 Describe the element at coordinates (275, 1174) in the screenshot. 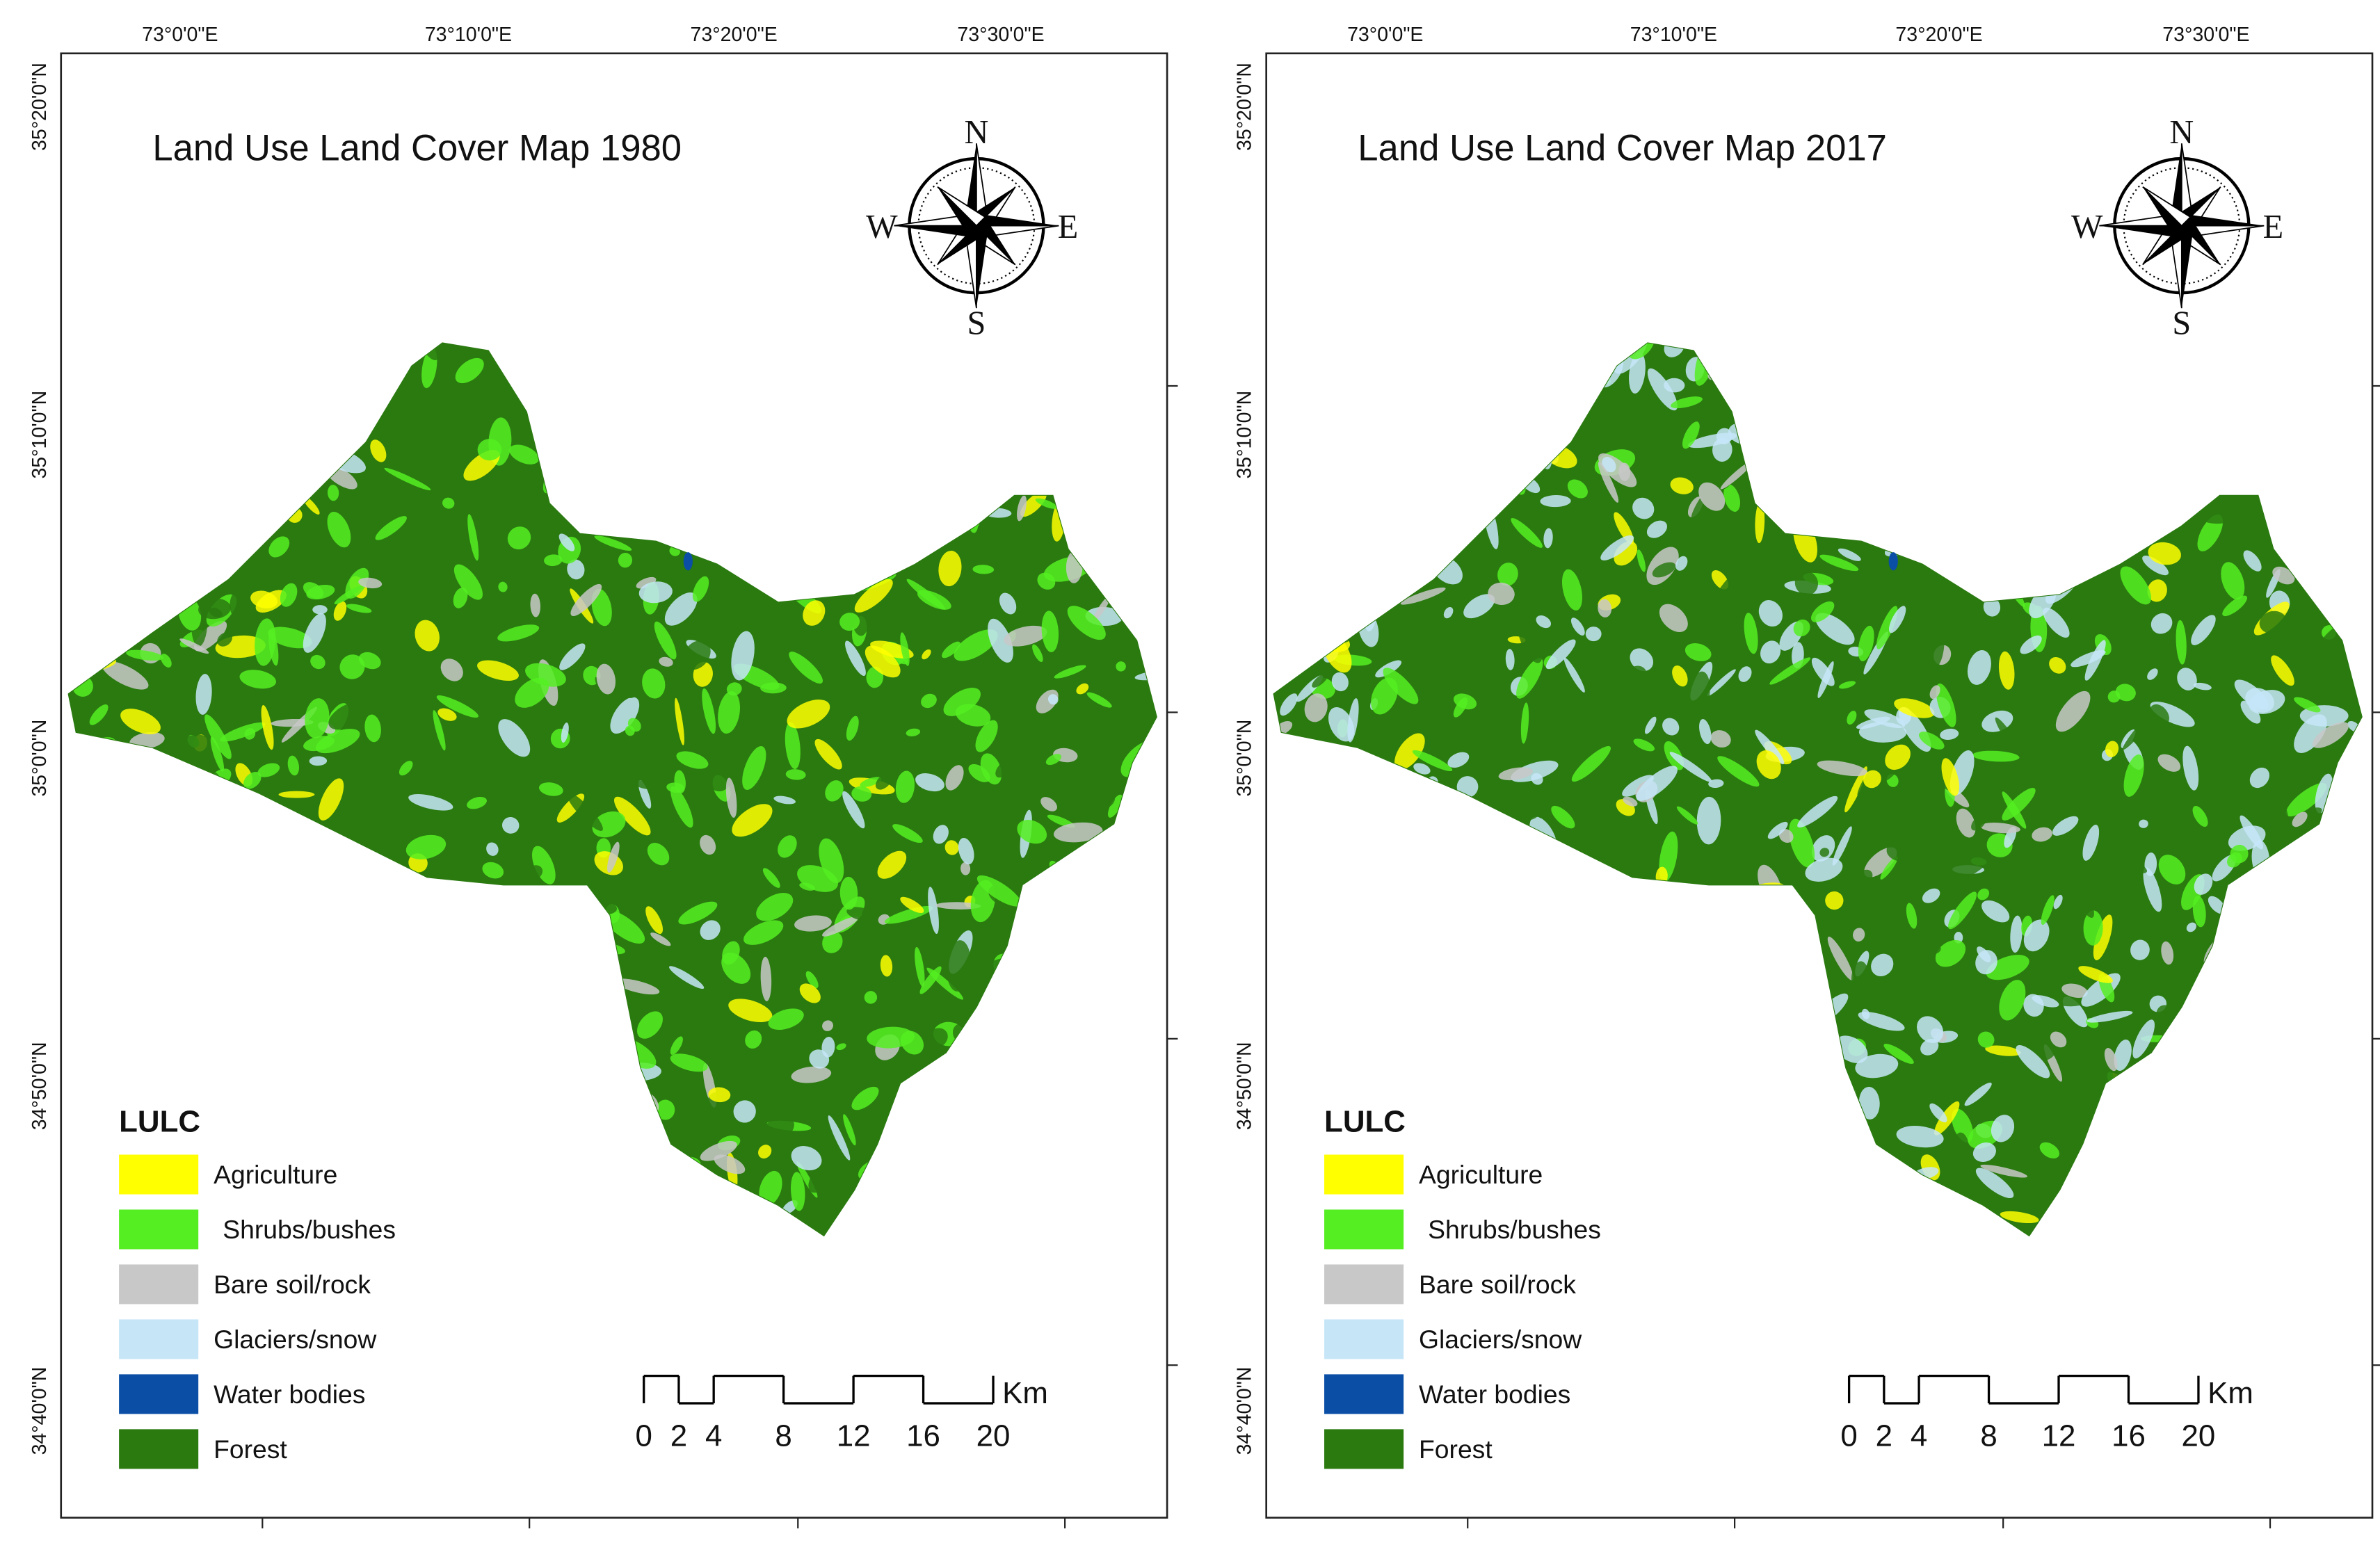

I see `legend-label: Agriculture` at that location.